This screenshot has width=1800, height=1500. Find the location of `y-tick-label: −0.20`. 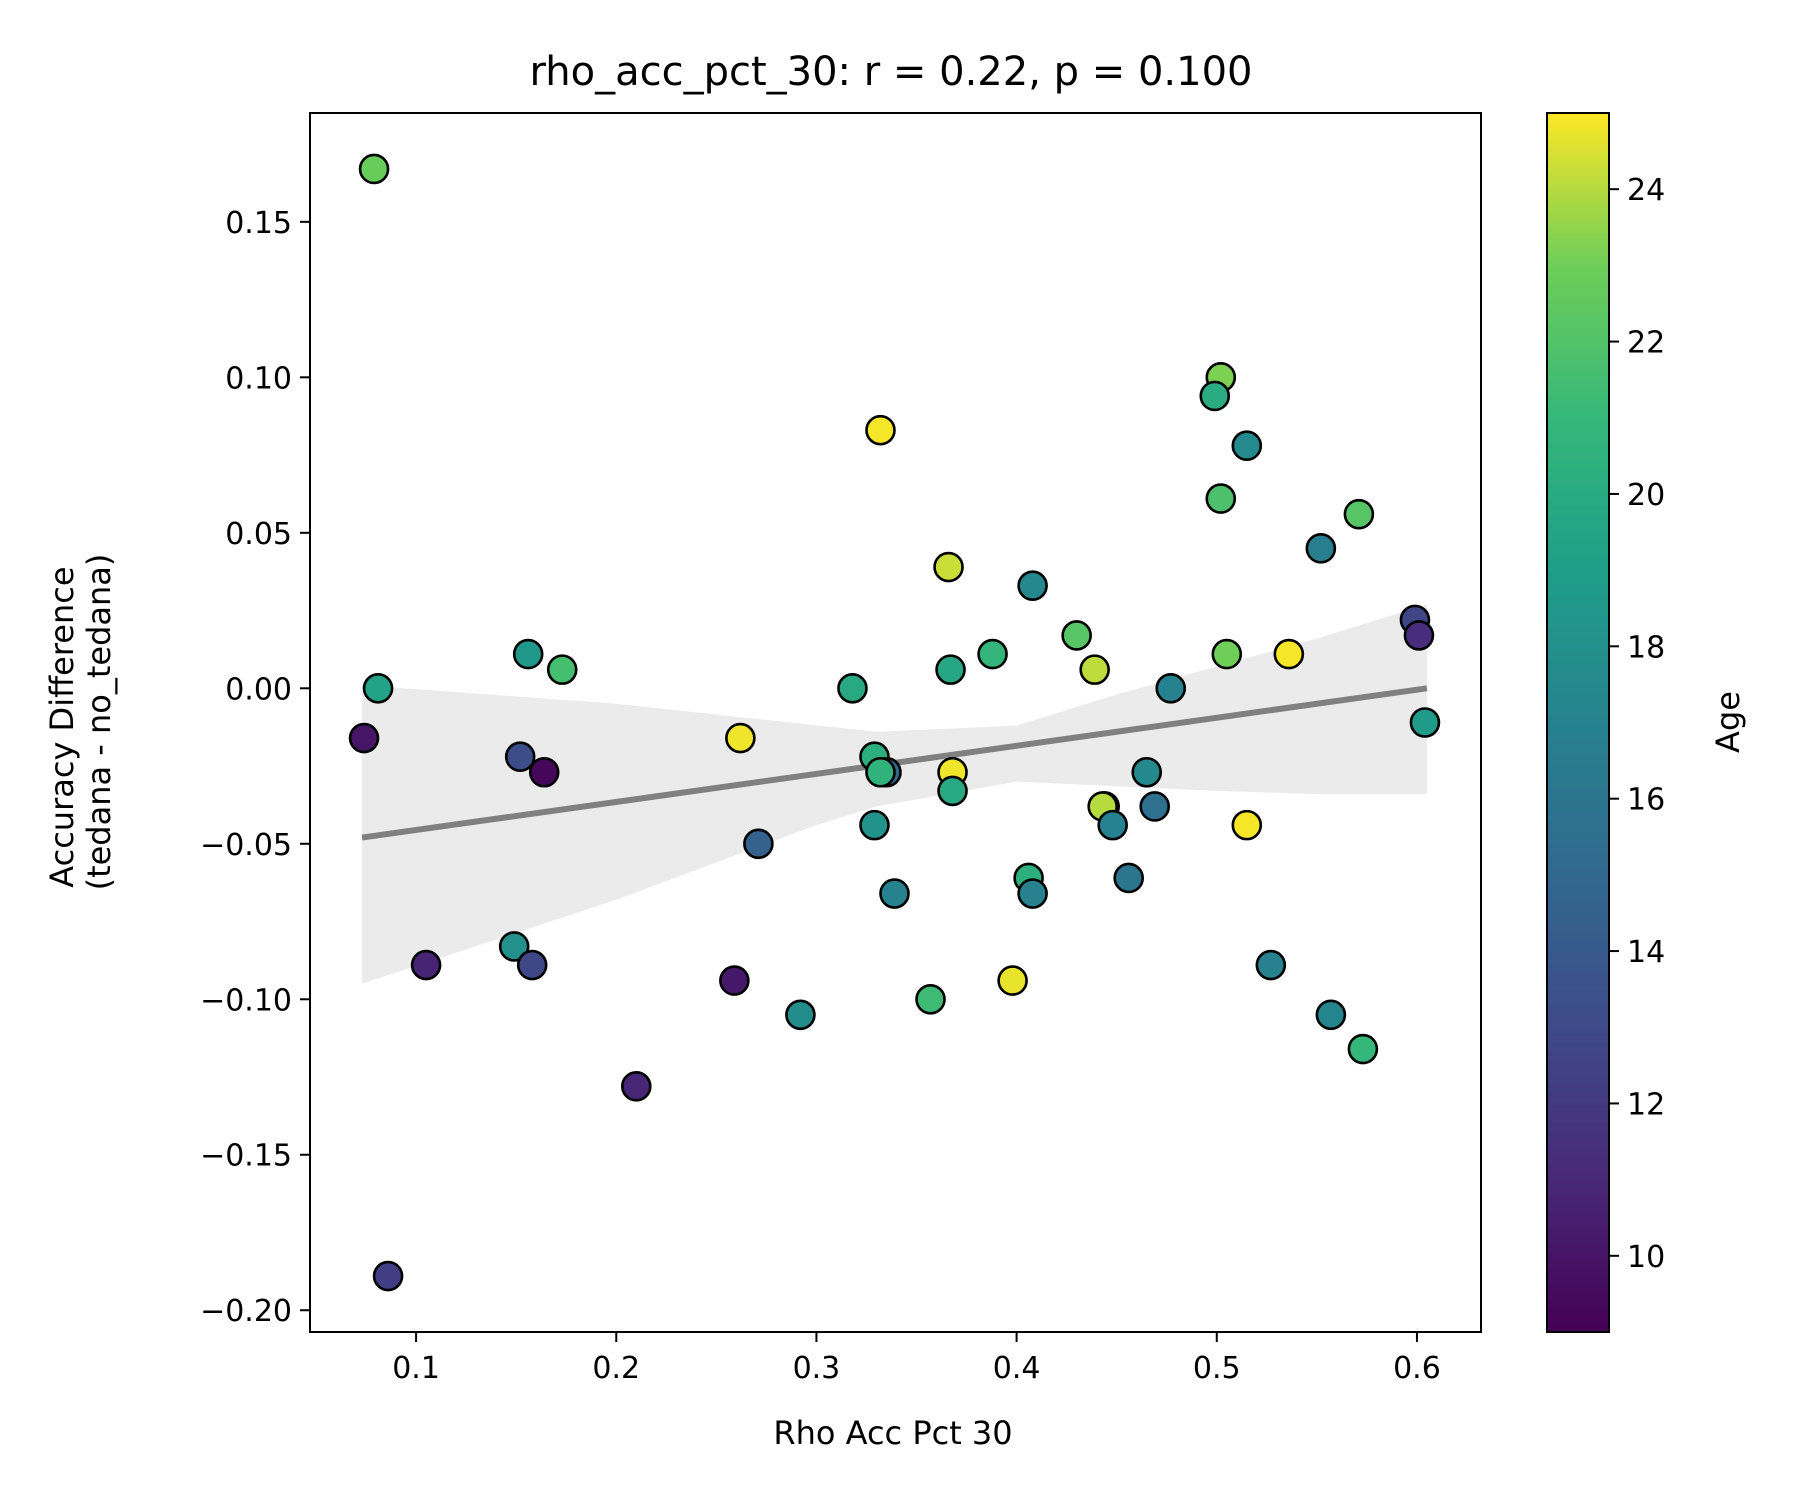

y-tick-label: −0.20 is located at coordinates (246, 1311).